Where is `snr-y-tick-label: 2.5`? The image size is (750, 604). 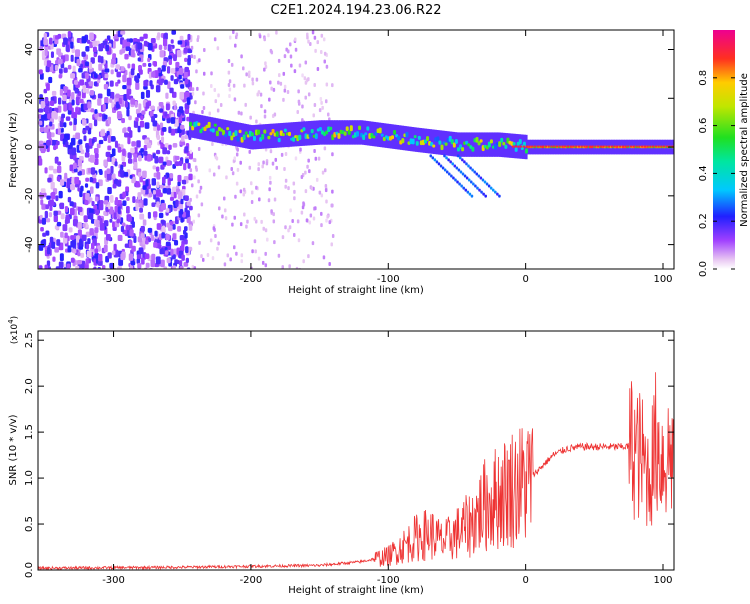 snr-y-tick-label: 2.5 is located at coordinates (29, 340).